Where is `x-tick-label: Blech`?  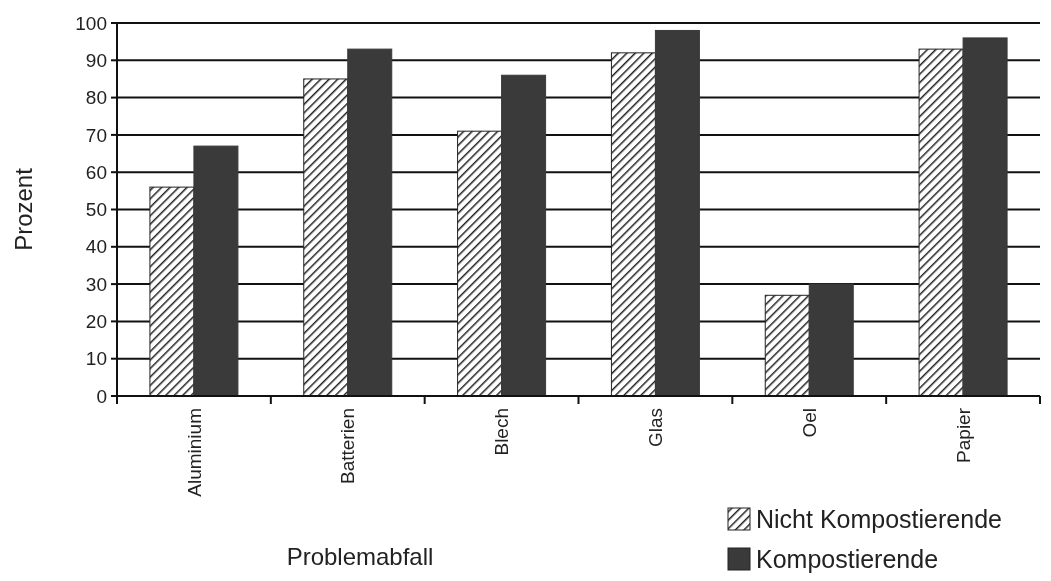
x-tick-label: Blech is located at coordinates (502, 432).